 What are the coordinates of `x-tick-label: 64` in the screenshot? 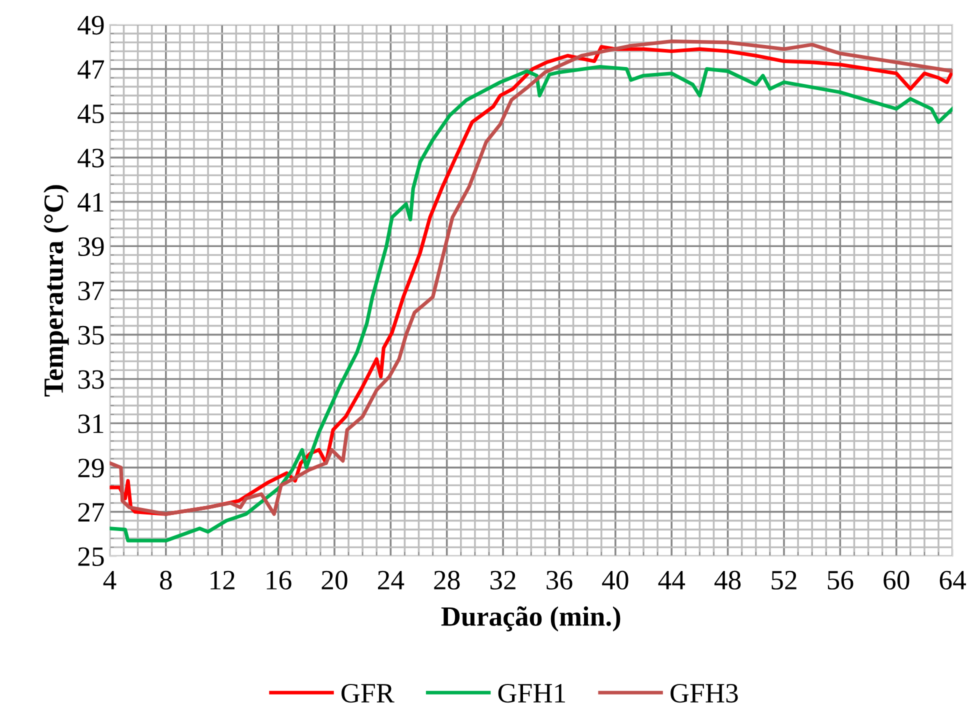 It's located at (953, 580).